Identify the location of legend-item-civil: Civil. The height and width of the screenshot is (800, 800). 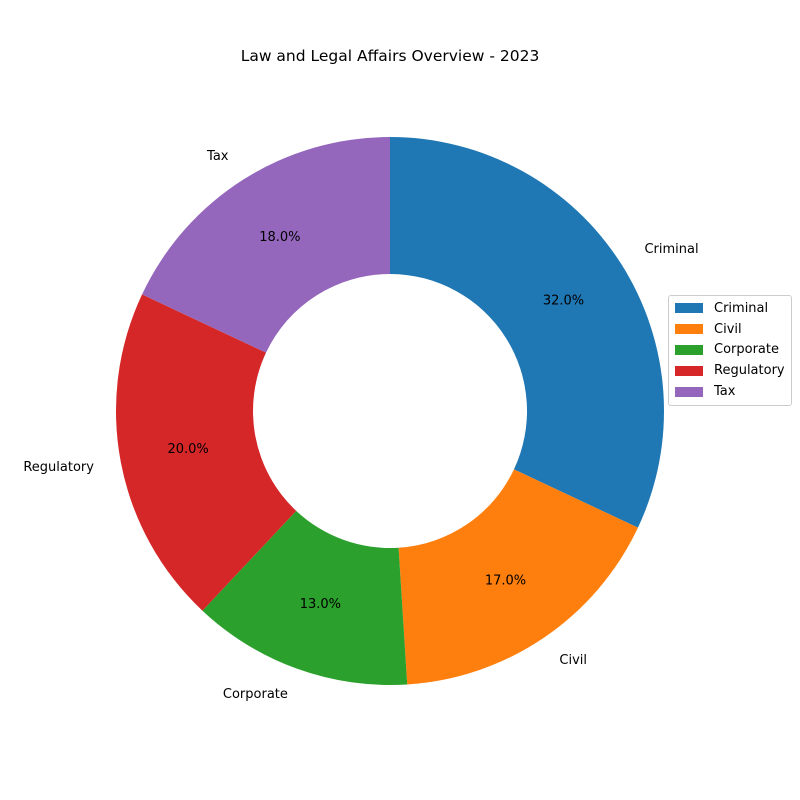
(731, 329).